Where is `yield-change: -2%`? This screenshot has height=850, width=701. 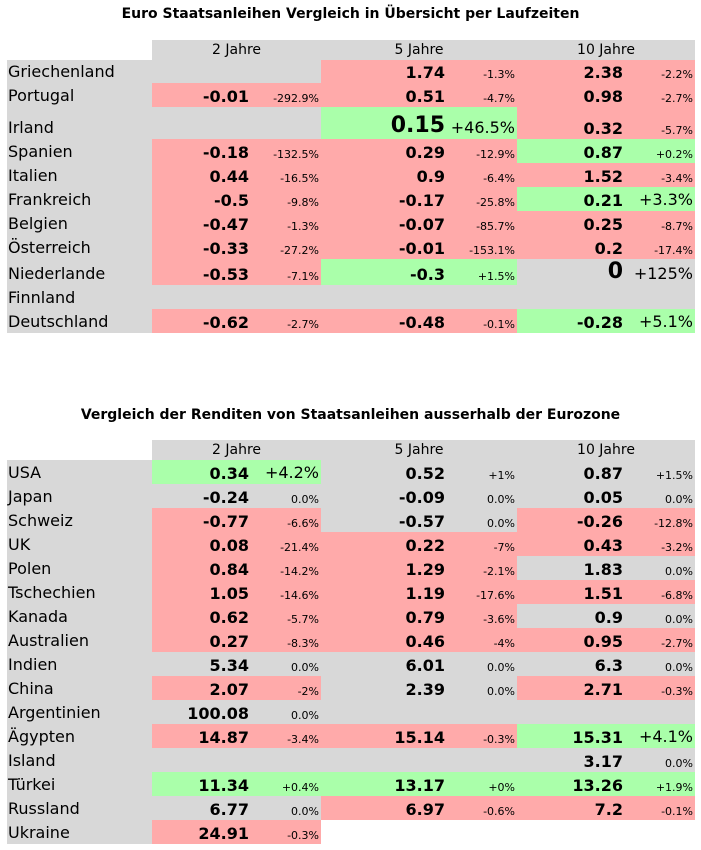
yield-change: -2% is located at coordinates (308, 691).